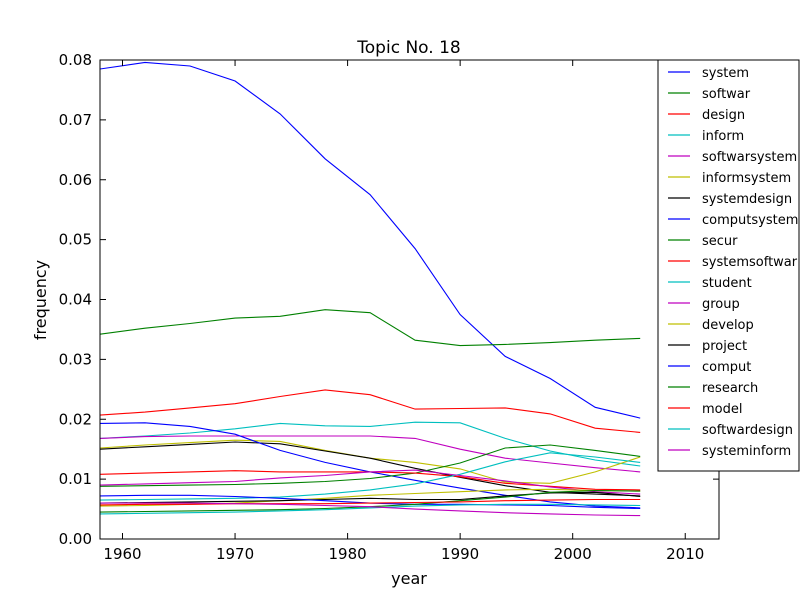  I want to click on series-line-softwardesign, so click(370, 509).